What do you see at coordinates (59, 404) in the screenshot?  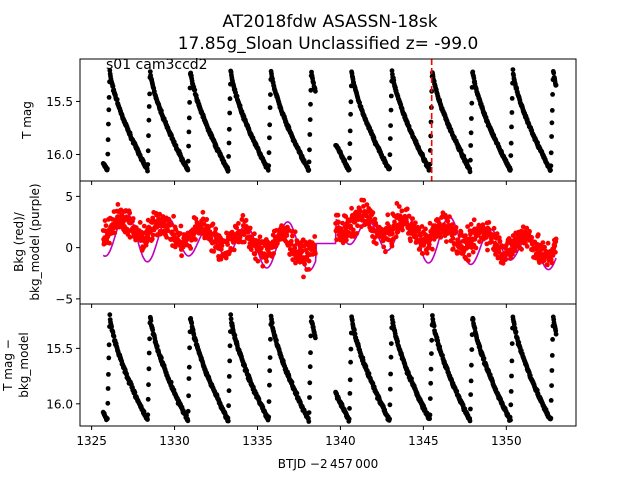 I see `bottom-ytick-label: 16.0` at bounding box center [59, 404].